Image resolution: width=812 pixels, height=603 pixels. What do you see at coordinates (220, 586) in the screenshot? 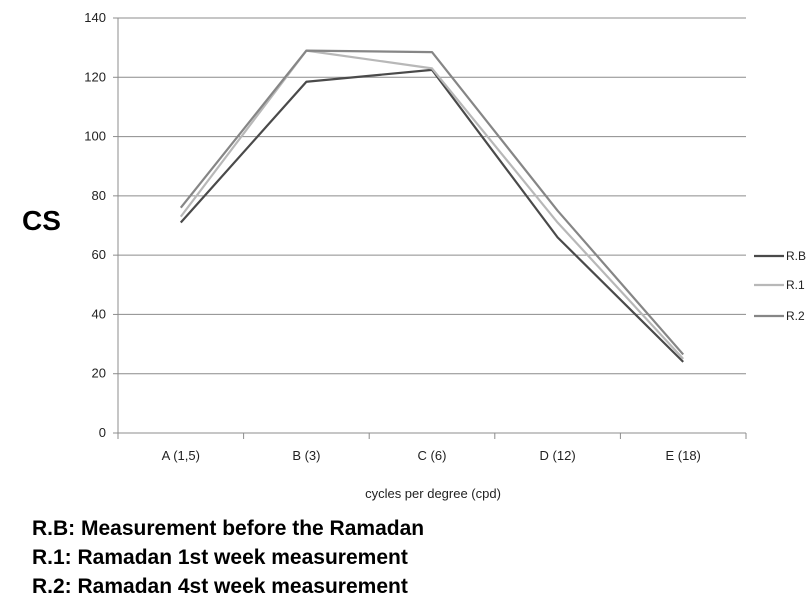
I see `note-r2: R.2: Ramadan 4st week measurement` at bounding box center [220, 586].